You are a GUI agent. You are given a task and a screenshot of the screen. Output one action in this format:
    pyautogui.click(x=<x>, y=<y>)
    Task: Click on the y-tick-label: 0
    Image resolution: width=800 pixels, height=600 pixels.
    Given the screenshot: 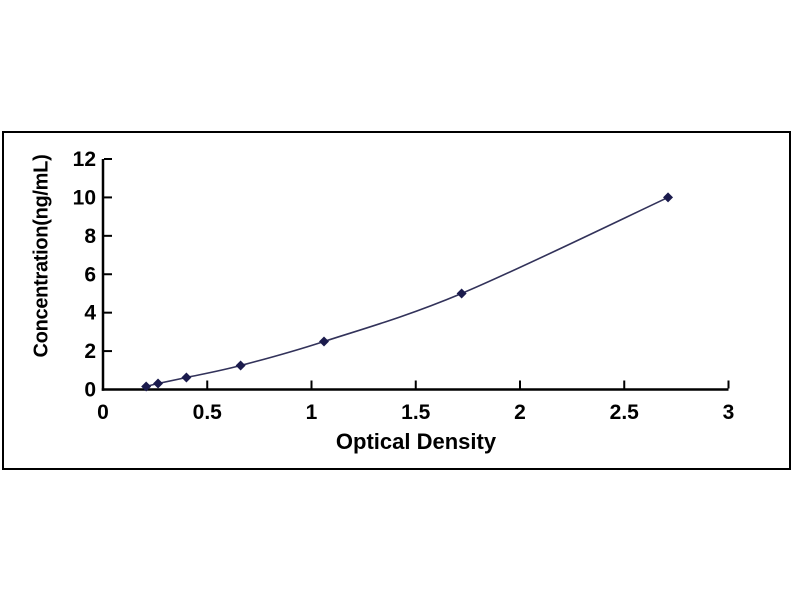 What is the action you would take?
    pyautogui.click(x=90, y=390)
    